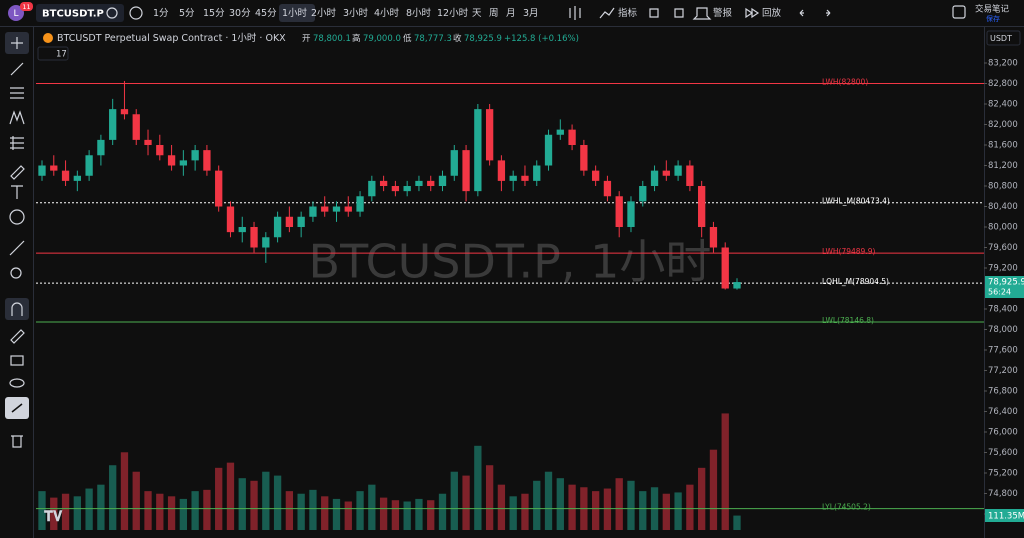 This screenshot has width=1024, height=538. I want to click on chart-type-icon, so click(575, 13).